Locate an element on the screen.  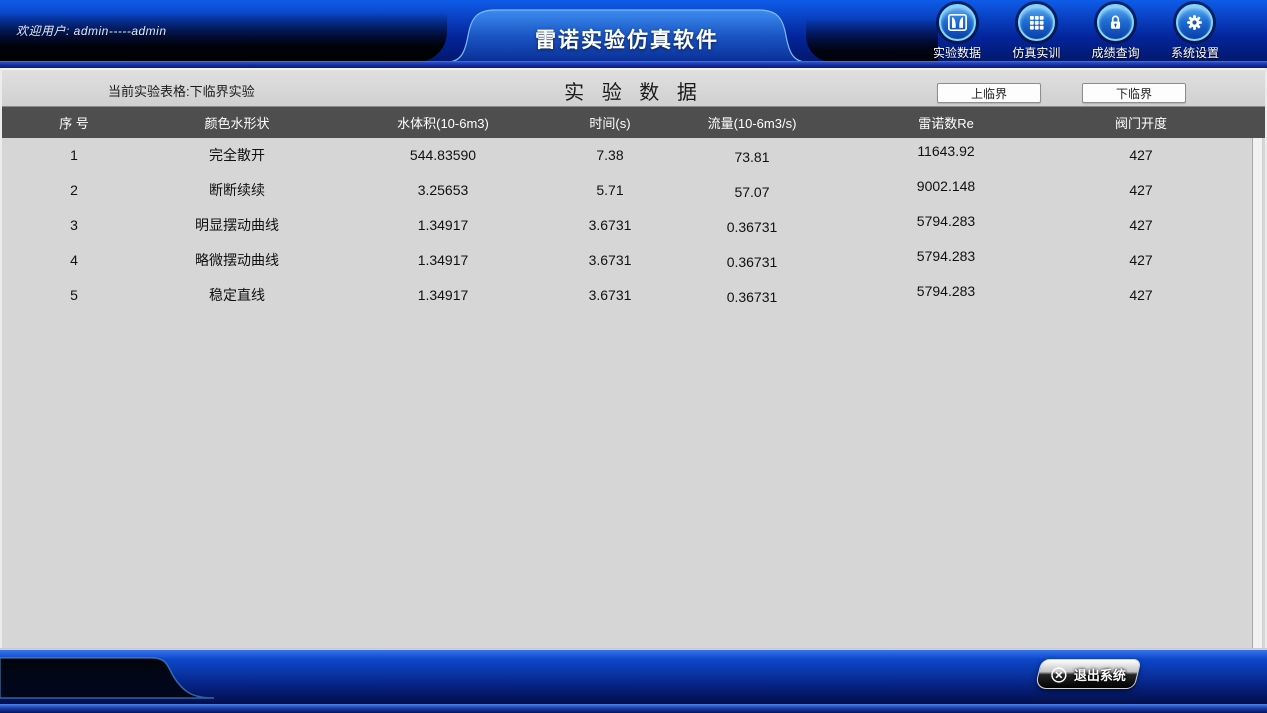
topbar-shade-right is located at coordinates (872, 40).